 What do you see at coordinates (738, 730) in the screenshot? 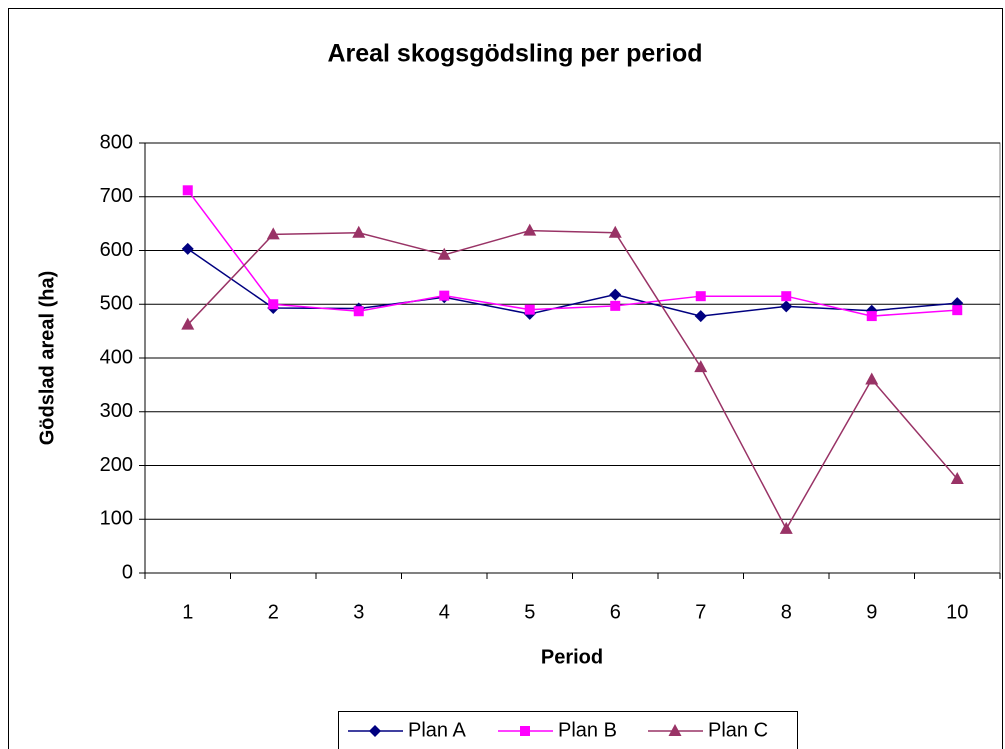
I see `legend-label: Plan C` at bounding box center [738, 730].